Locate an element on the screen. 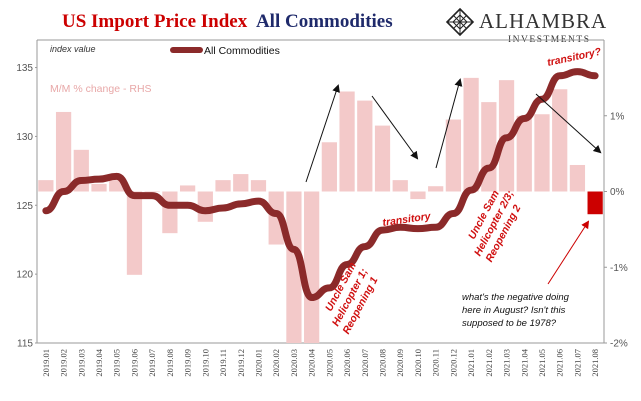 The image size is (641, 401). x-tick-label: 2021.01 is located at coordinates (471, 363).